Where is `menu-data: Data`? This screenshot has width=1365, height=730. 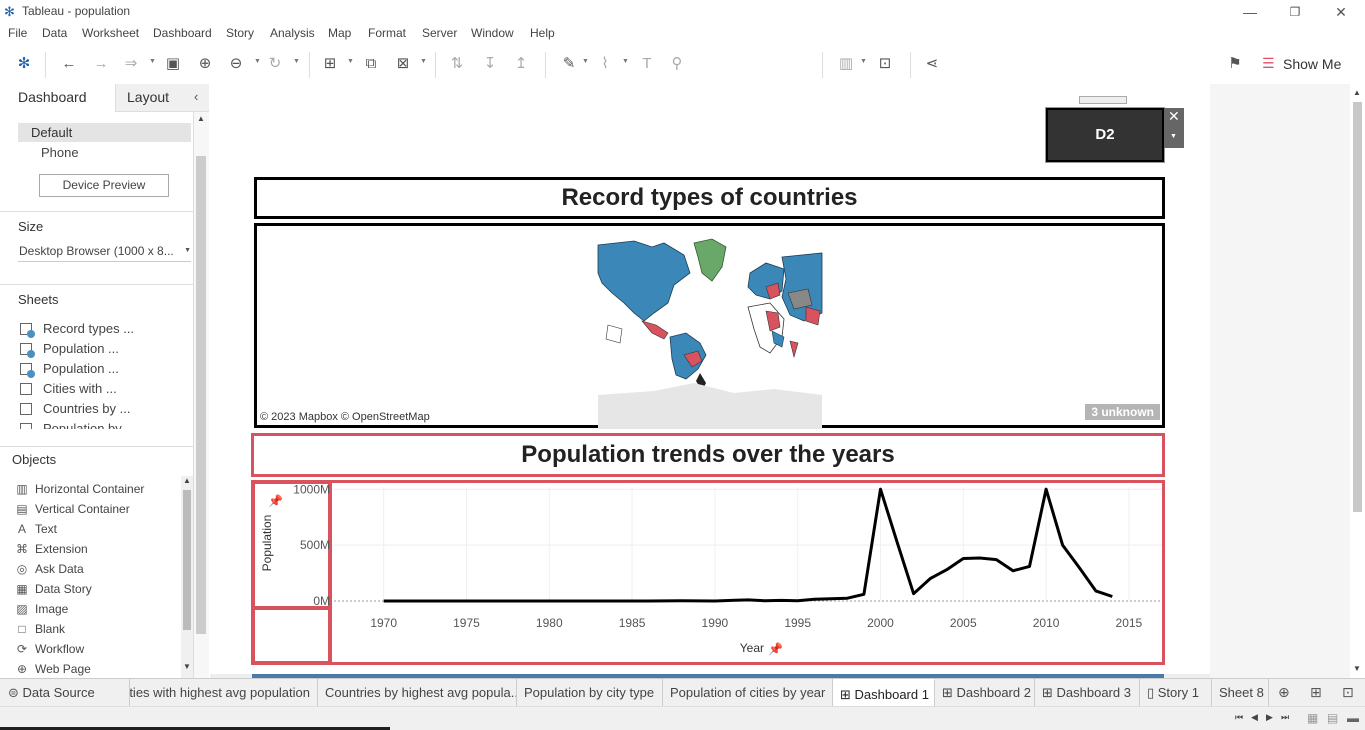
menu-data: Data is located at coordinates (55, 33).